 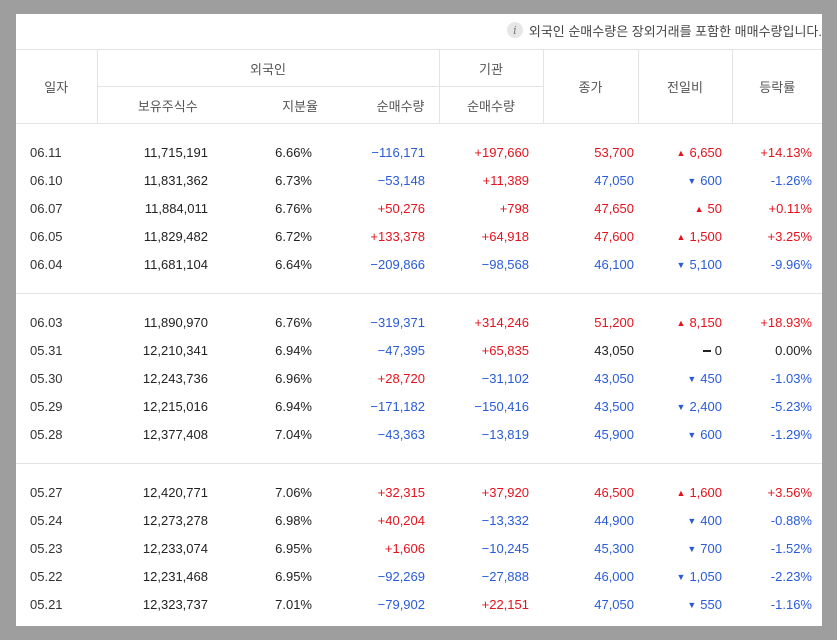 I want to click on inst-net-cell: +37,920, so click(x=505, y=492).